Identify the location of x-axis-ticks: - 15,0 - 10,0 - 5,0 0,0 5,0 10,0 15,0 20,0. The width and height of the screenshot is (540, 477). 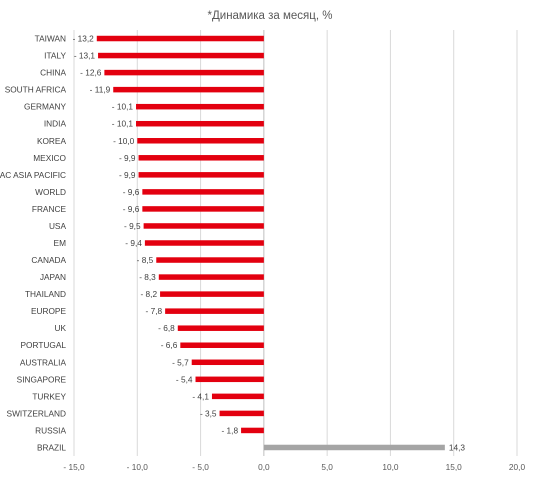
(294, 467).